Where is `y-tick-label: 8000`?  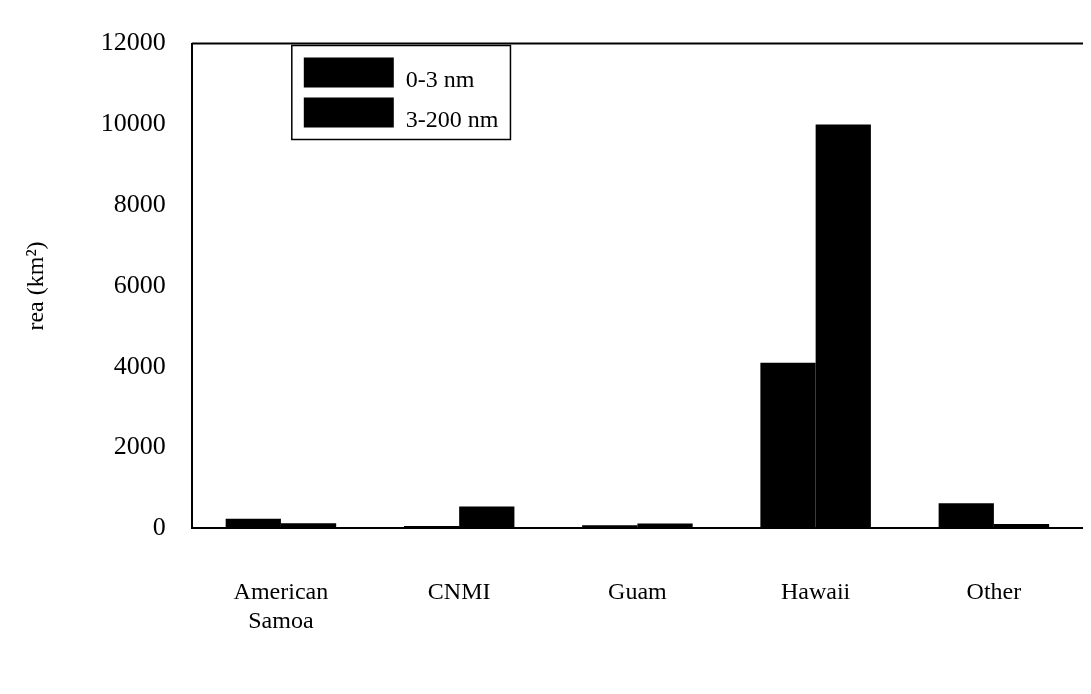
y-tick-label: 8000 is located at coordinates (139, 204).